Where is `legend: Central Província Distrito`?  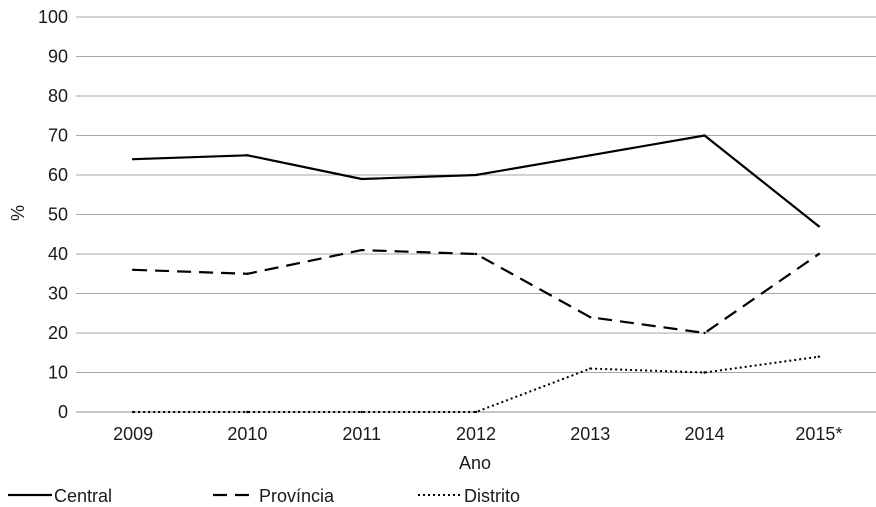
legend: Central Província Distrito is located at coordinates (264, 496).